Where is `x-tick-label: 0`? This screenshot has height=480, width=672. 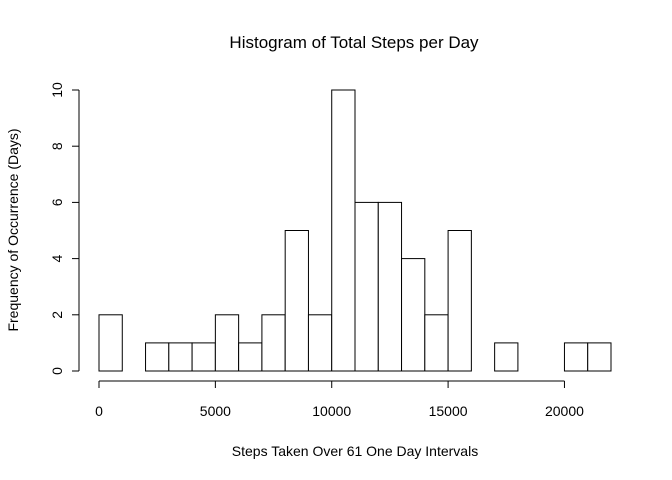 x-tick-label: 0 is located at coordinates (99, 411).